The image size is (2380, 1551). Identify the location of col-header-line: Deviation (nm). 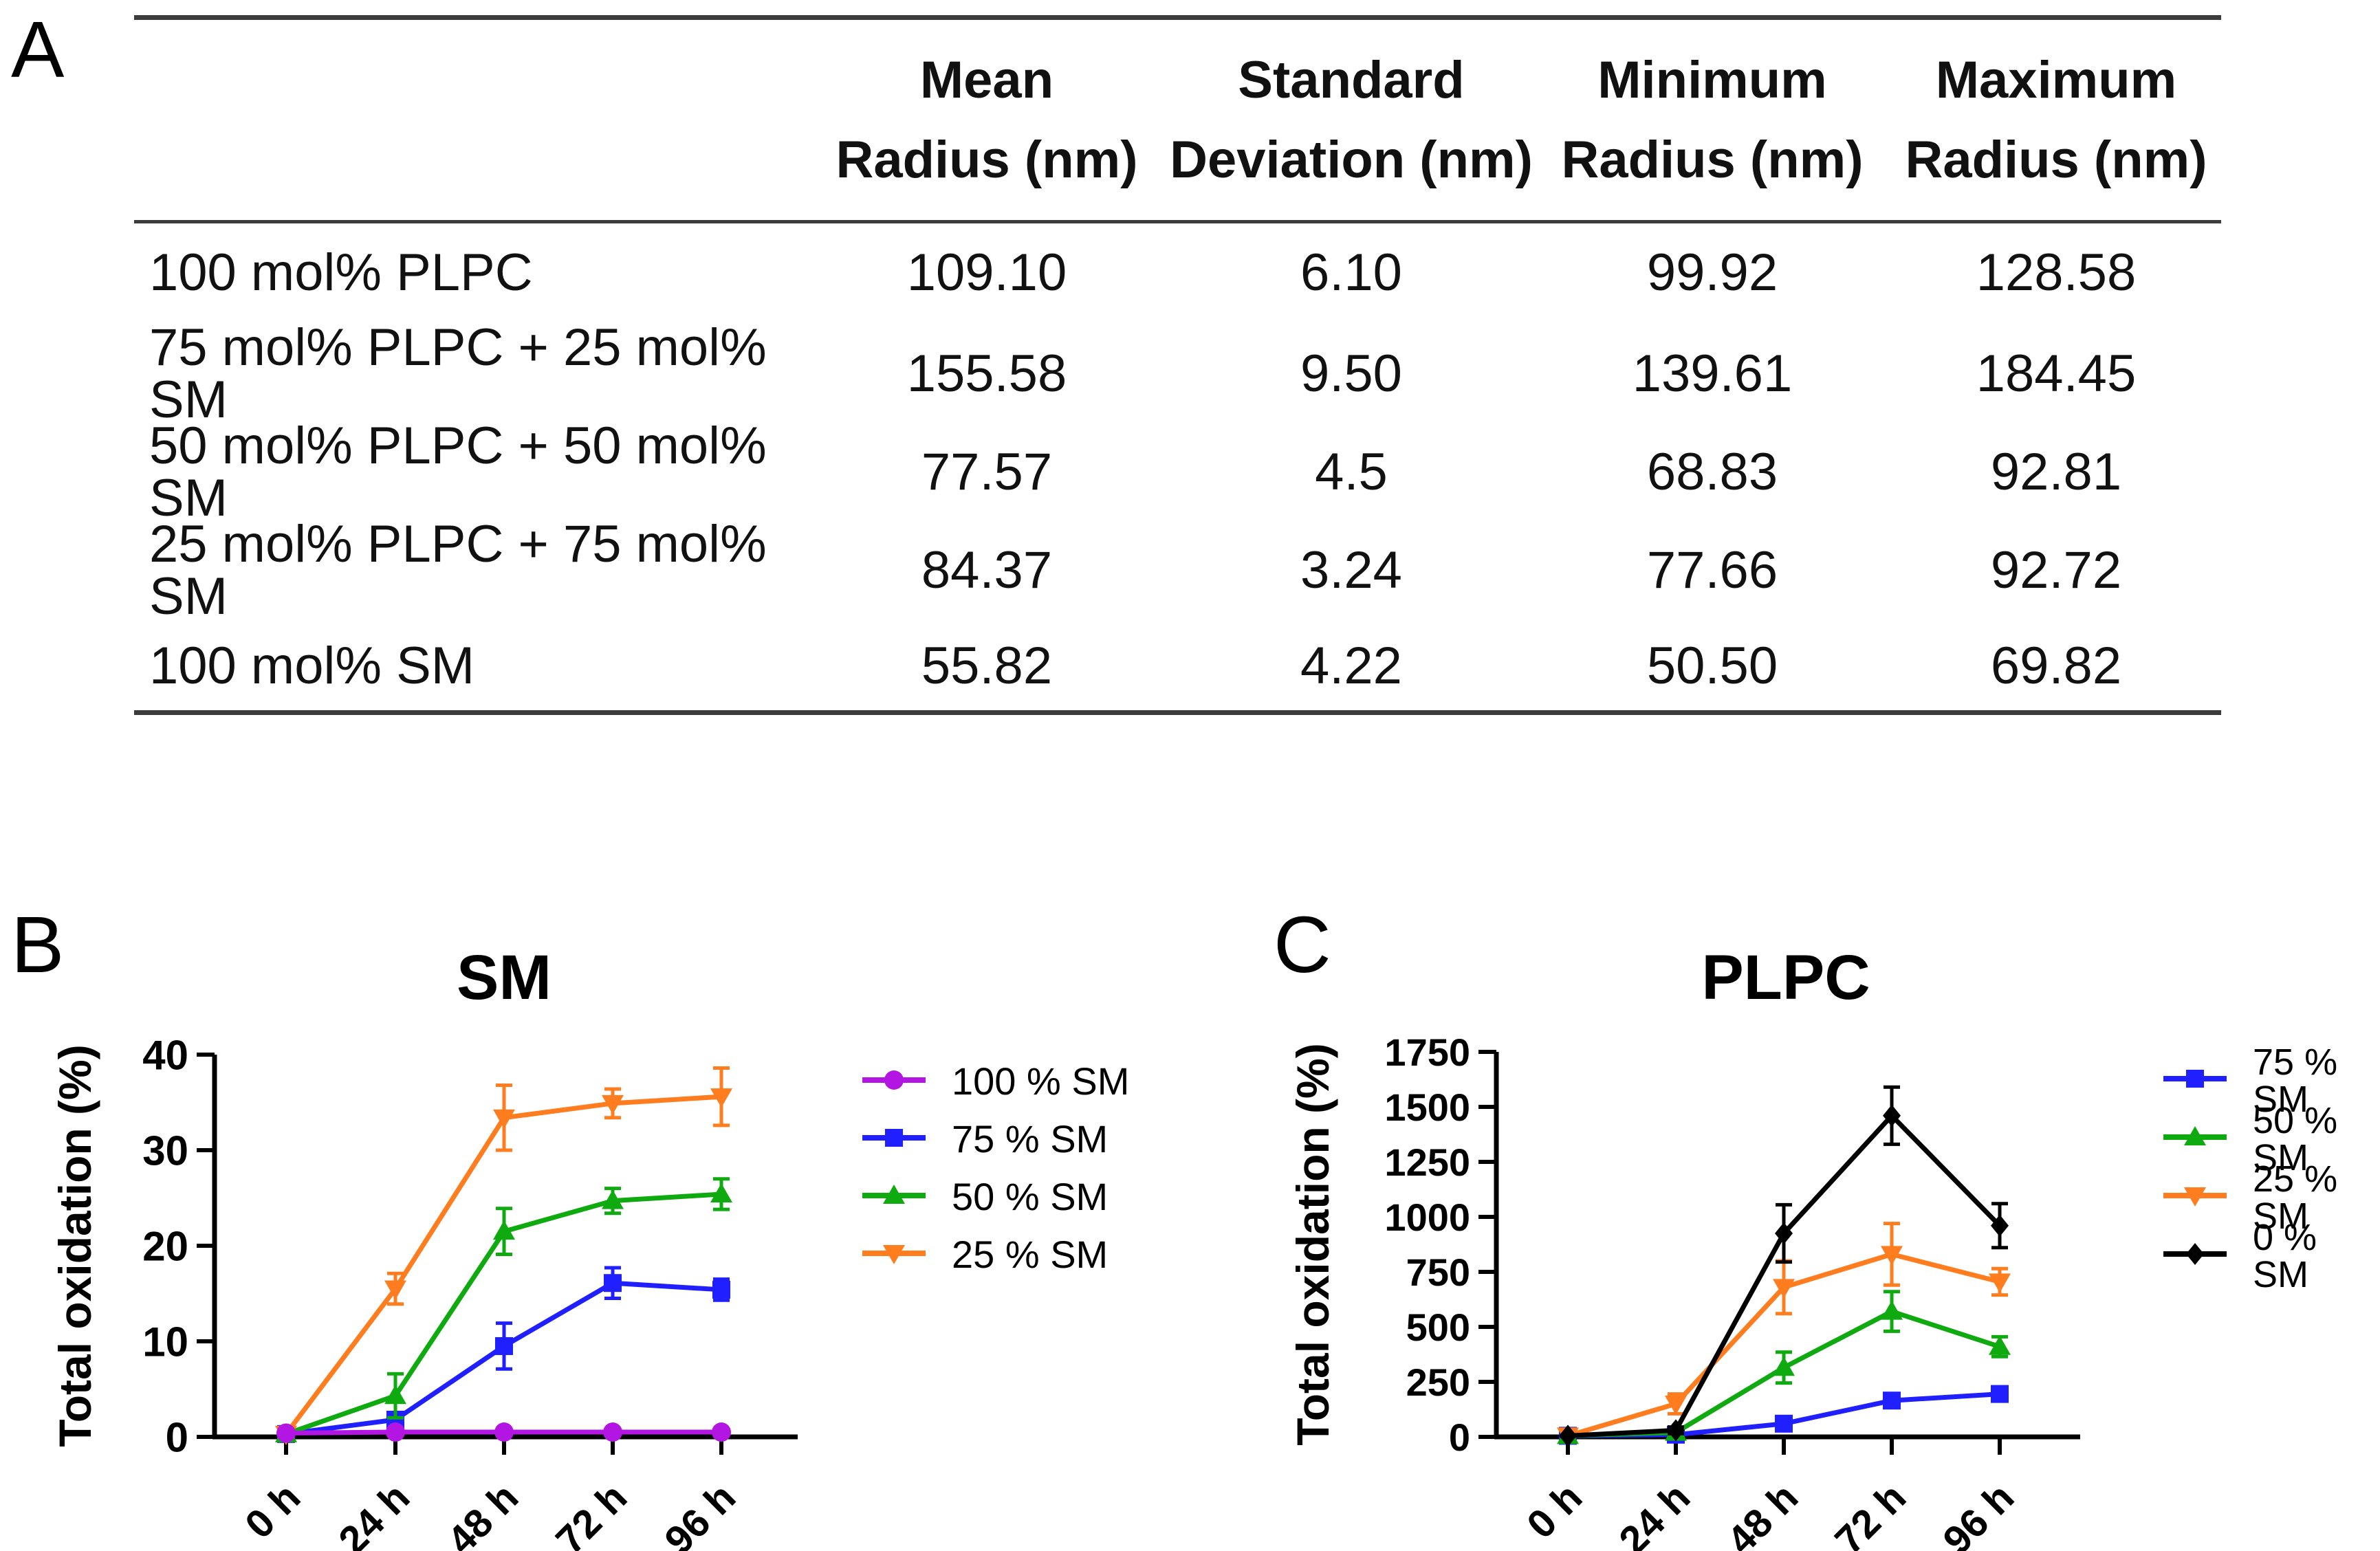
(1351, 159).